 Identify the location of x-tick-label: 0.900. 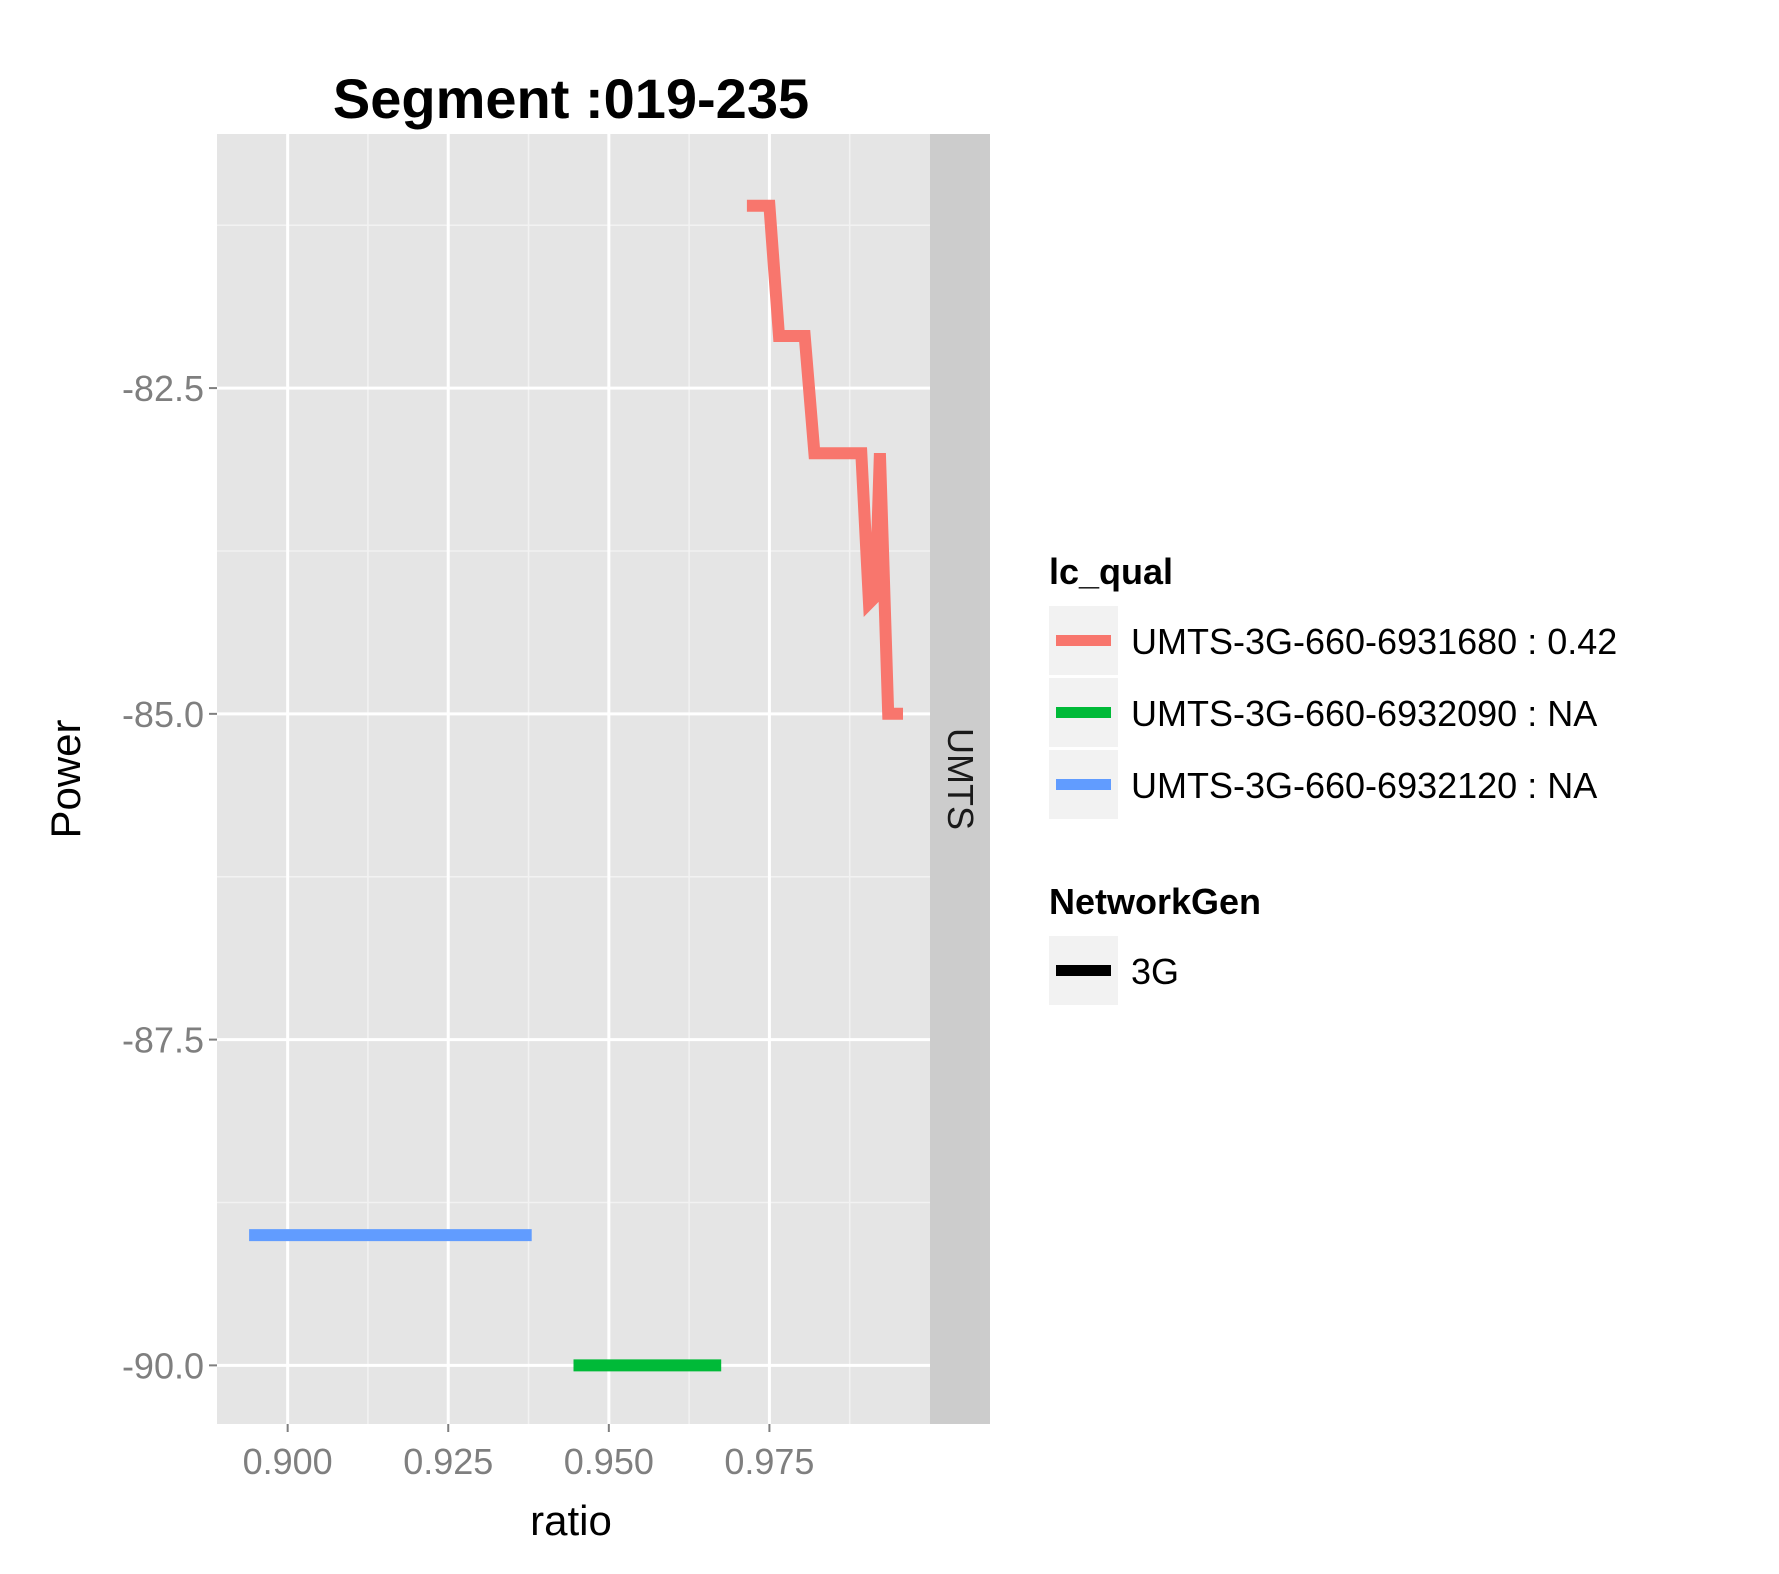
(288, 1461).